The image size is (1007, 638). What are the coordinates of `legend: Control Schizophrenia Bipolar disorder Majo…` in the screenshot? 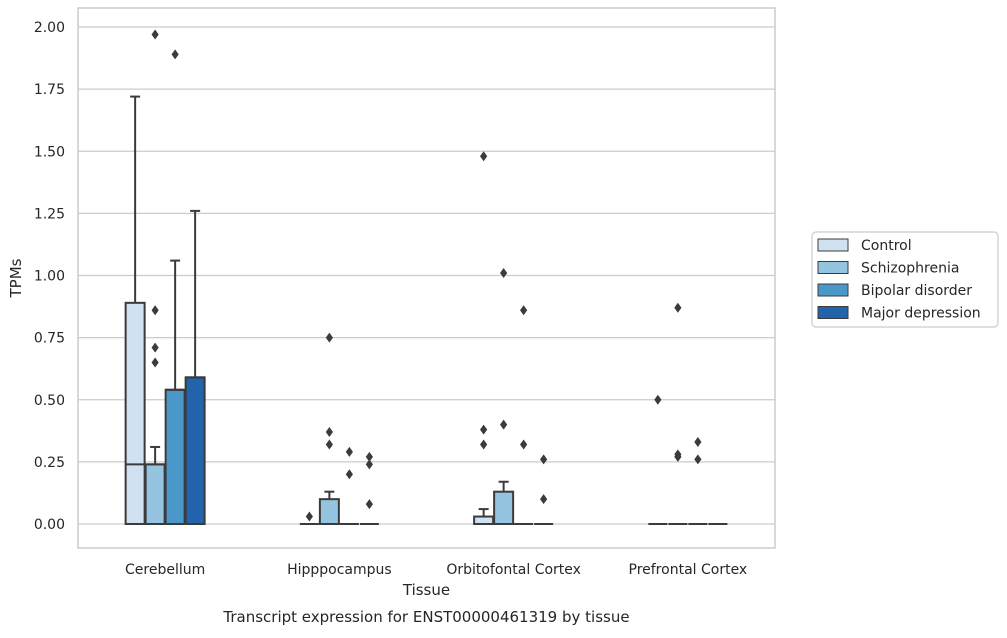 It's located at (905, 279).